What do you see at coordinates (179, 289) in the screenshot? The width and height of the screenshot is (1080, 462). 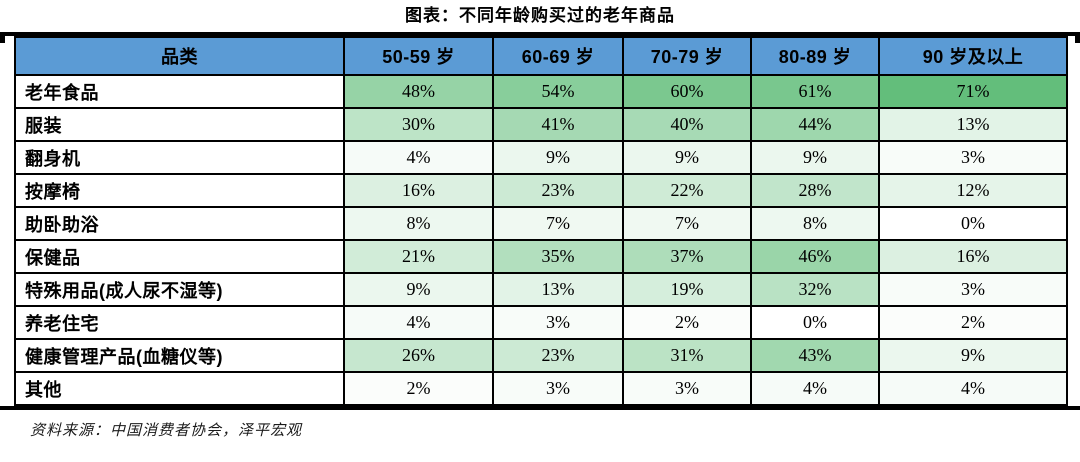 I see `category-cell: 特殊用品(成人尿不湿等)` at bounding box center [179, 289].